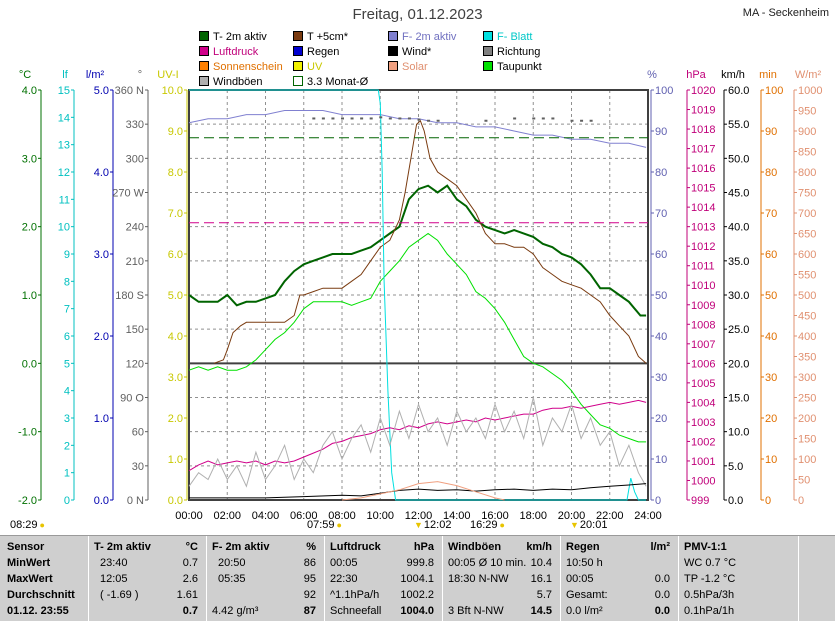  Describe the element at coordinates (703, 423) in the screenshot. I see `pressure-axis-tick-label: 1003` at that location.